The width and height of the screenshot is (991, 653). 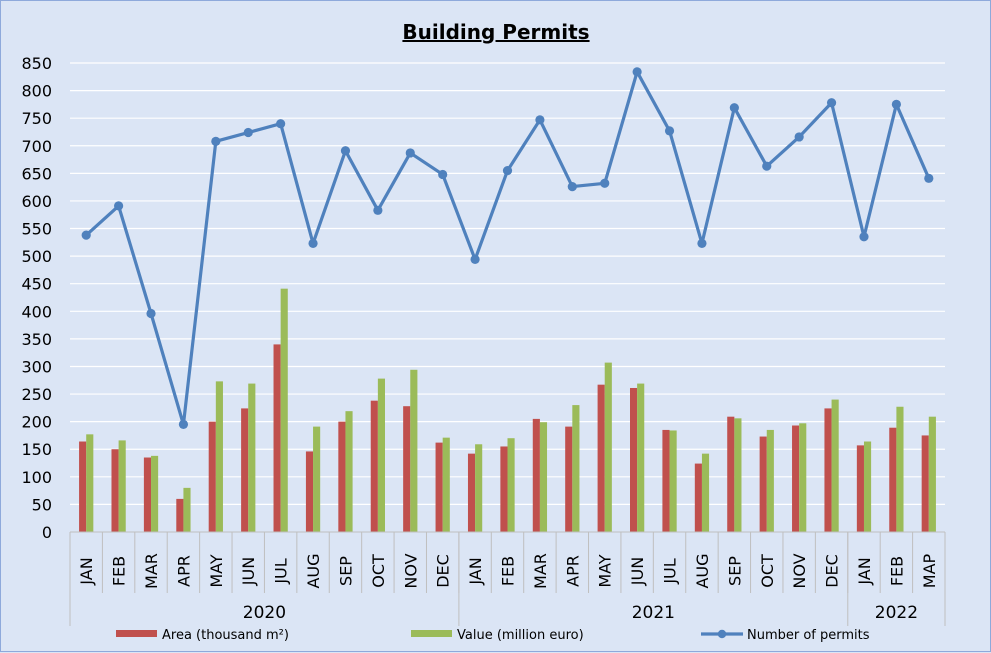 I want to click on legend-label: Number of permits, so click(x=808, y=635).